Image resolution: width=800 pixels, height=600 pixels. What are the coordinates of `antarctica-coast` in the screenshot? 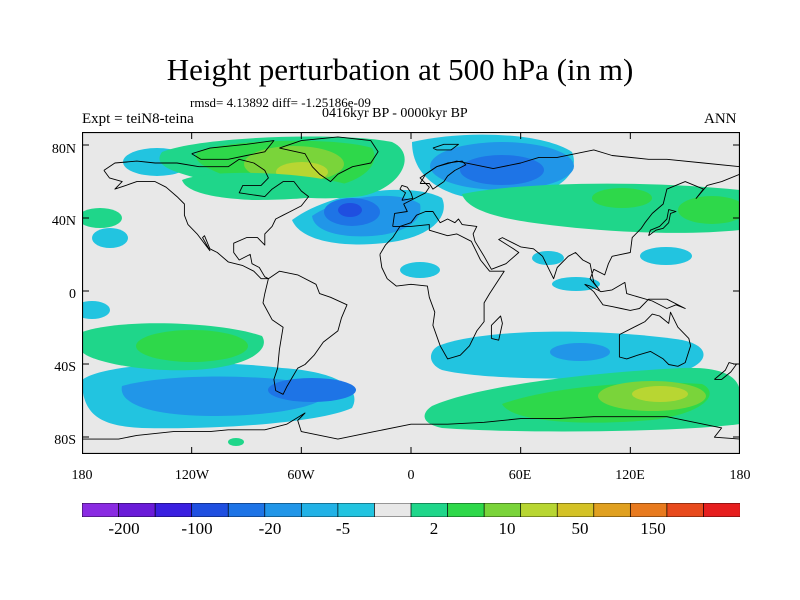 It's located at (411, 426).